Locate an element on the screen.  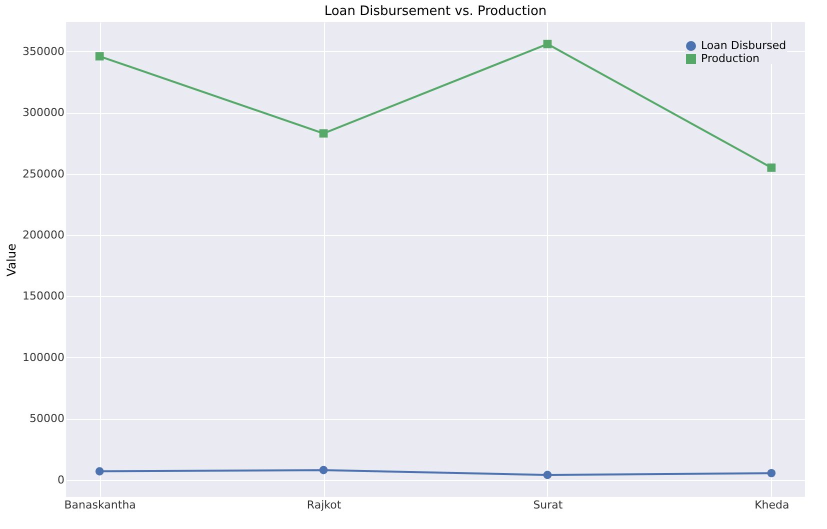
legend-label: Loan Disbursed is located at coordinates (743, 45).